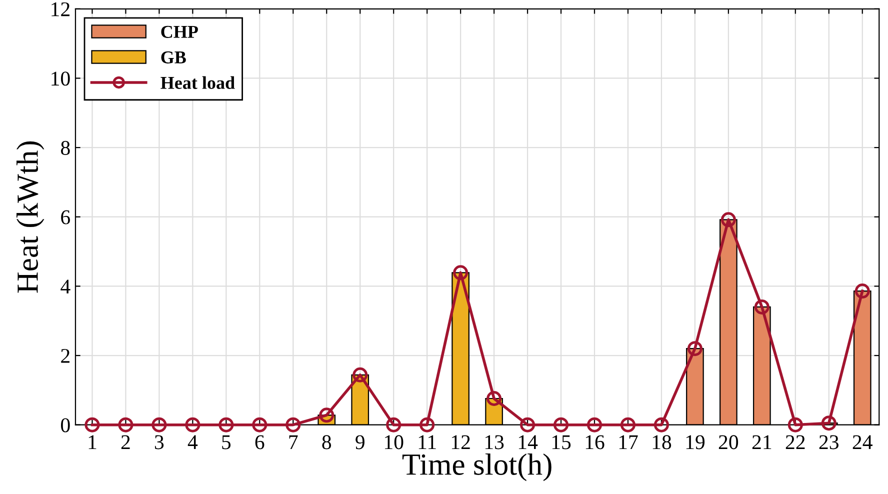 The image size is (888, 494). What do you see at coordinates (628, 442) in the screenshot?
I see `x-tick-label: 17` at bounding box center [628, 442].